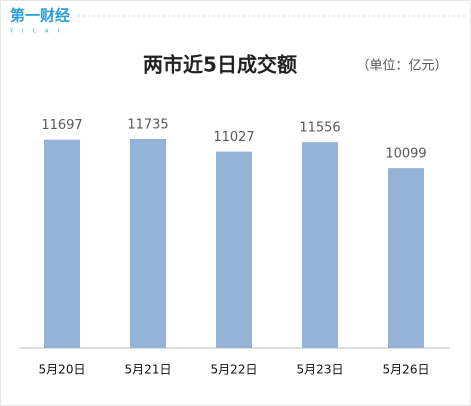  I want to click on x-tick-label: 5月21日, so click(148, 370).